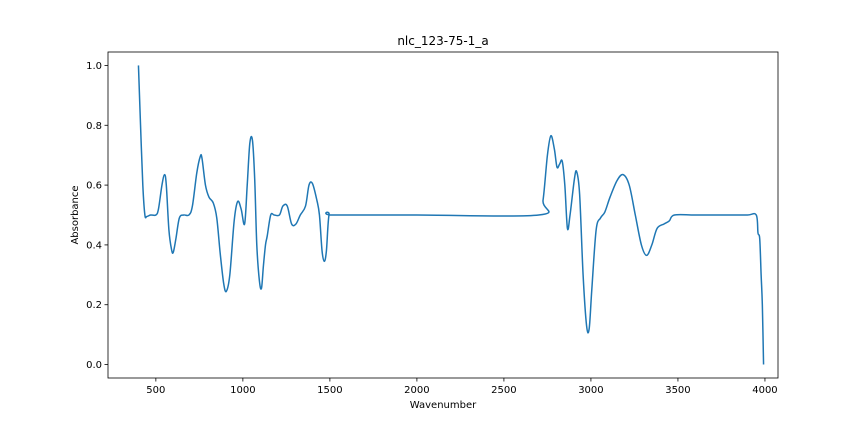 Image resolution: width=864 pixels, height=432 pixels. What do you see at coordinates (677, 390) in the screenshot?
I see `x-tick-label: 3500` at bounding box center [677, 390].